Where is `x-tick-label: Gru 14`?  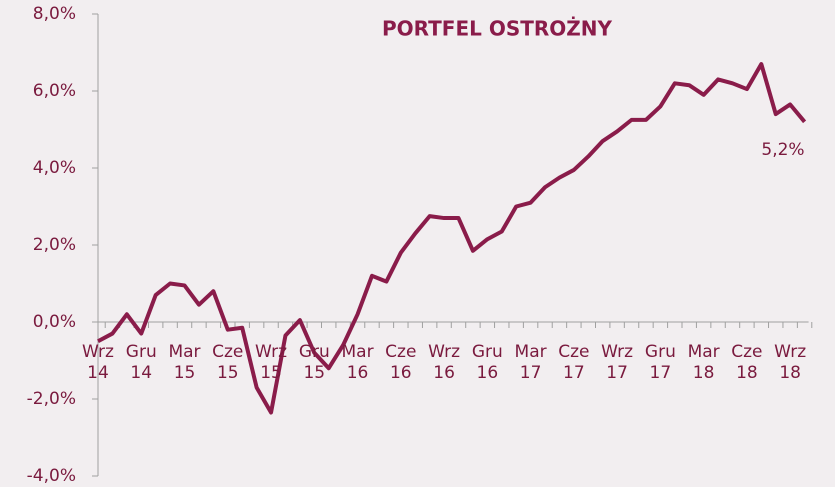 x-tick-label: Gru 14 is located at coordinates (141, 362).